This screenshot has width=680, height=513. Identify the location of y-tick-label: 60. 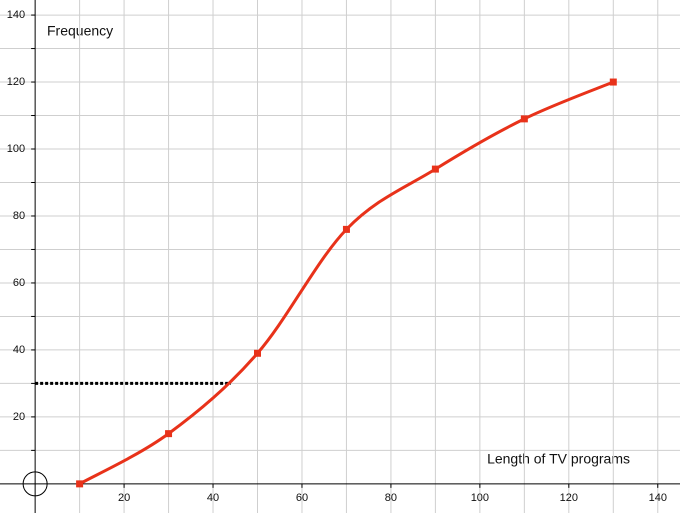
(19, 283).